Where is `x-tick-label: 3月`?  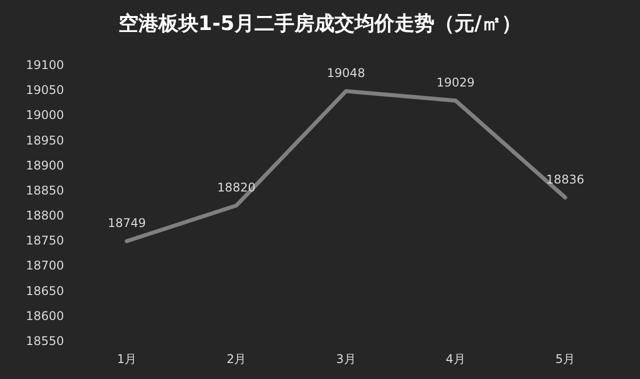 x-tick-label: 3月 is located at coordinates (346, 359).